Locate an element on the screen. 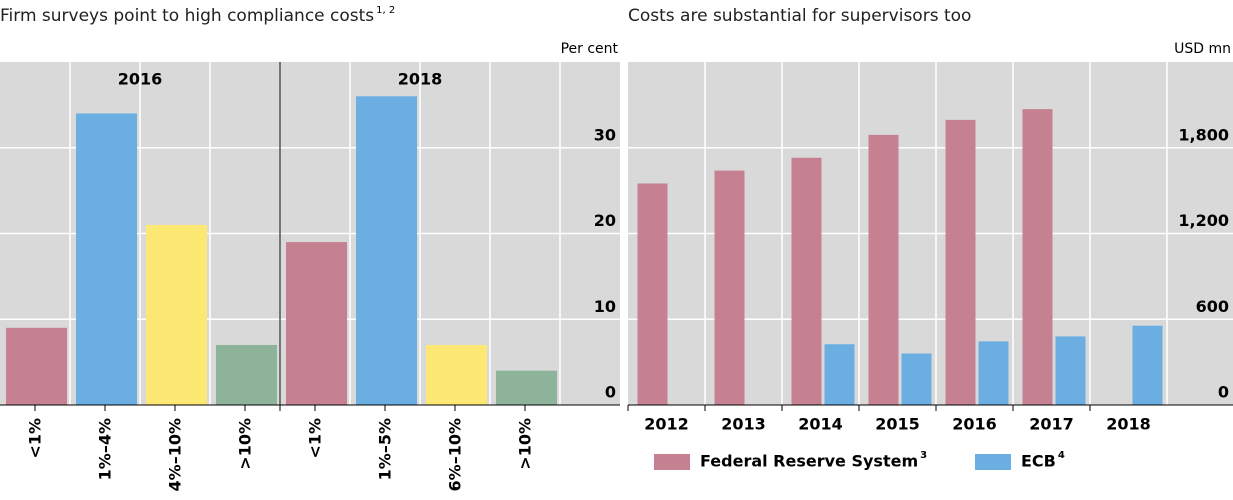 This screenshot has width=1233, height=500. legend-label: Federal Reserve System is located at coordinates (809, 461).